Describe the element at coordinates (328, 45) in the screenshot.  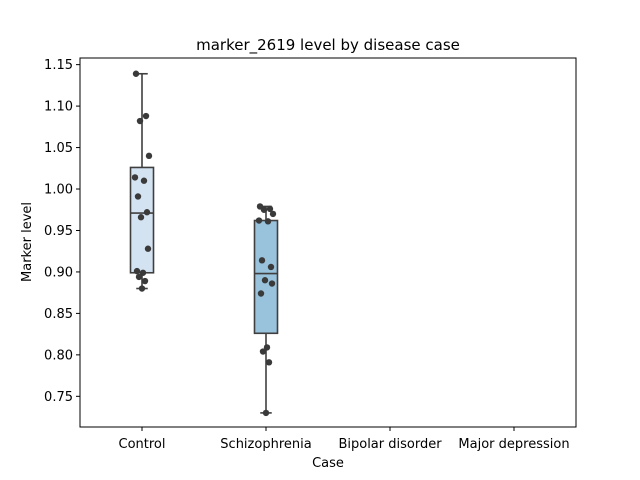
I see `chart-title: marker_2619 level by disease case` at that location.